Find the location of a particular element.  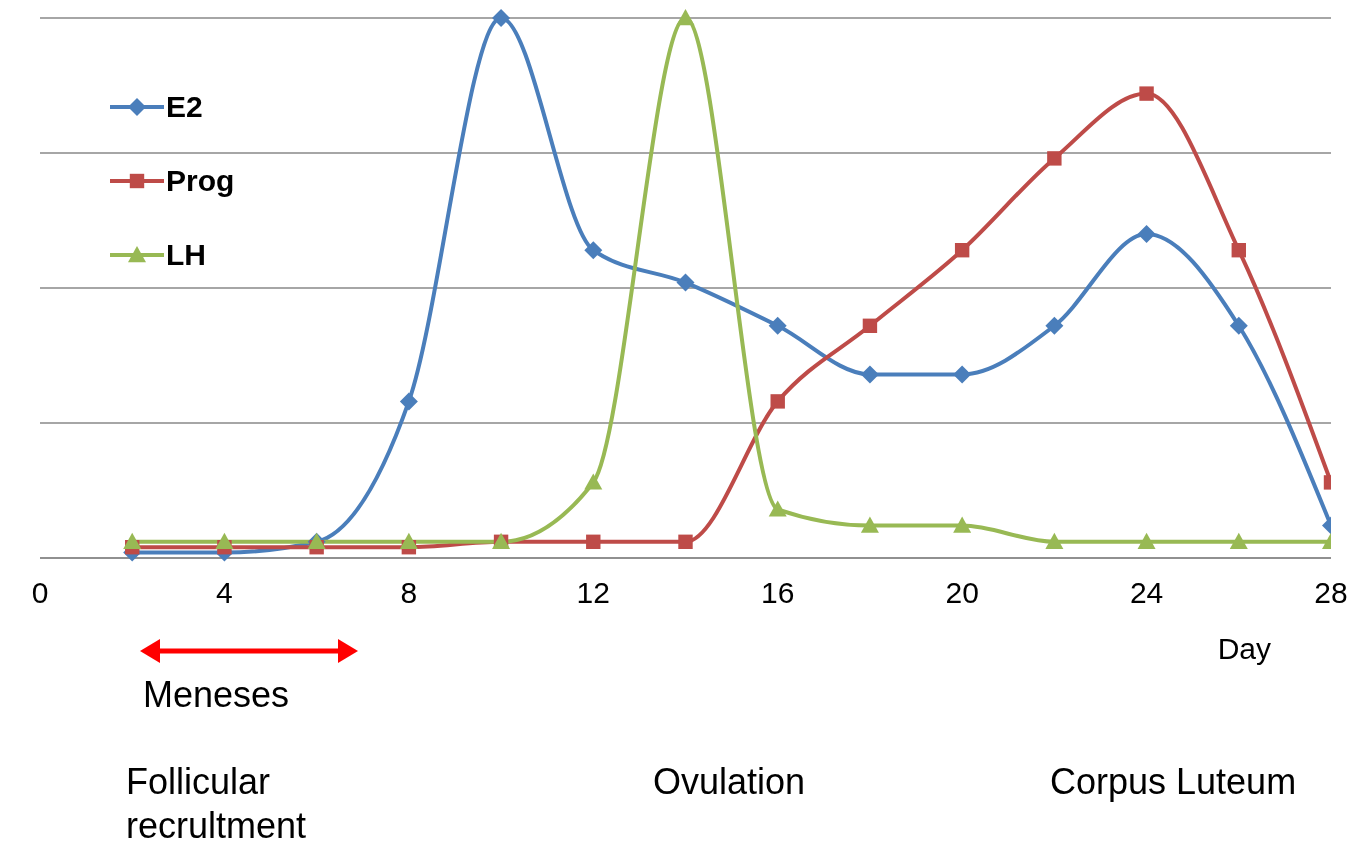

x-tick-label: 12 is located at coordinates (593, 593).